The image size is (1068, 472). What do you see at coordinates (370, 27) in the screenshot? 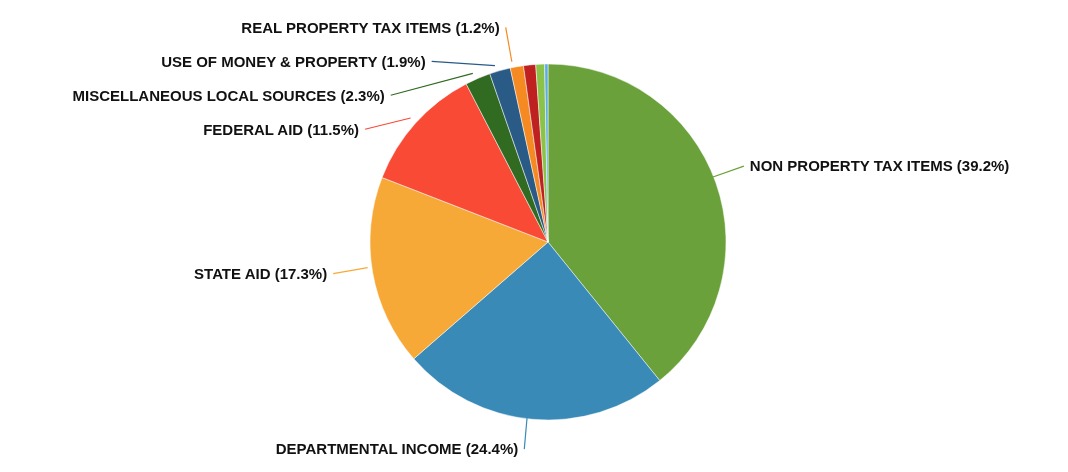
I see `slice-label: REAL PROPERTY TAX ITEMS (1.2%)` at bounding box center [370, 27].